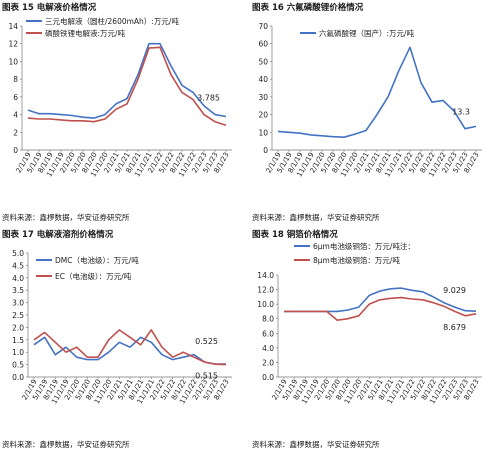  What do you see at coordinates (18, 365) in the screenshot?
I see `y-tick-label: 0.5` at bounding box center [18, 365].